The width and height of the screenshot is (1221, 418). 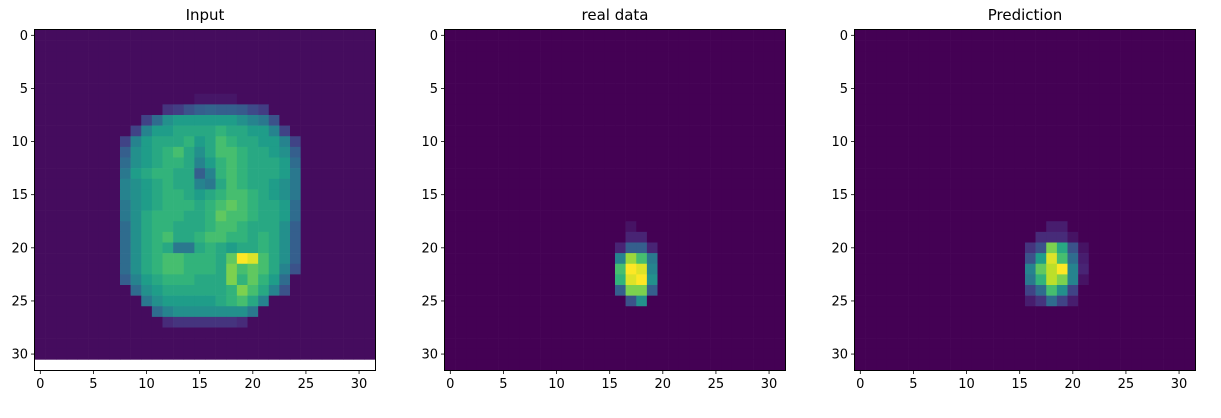 What do you see at coordinates (40, 384) in the screenshot?
I see `x-tick-label: 0` at bounding box center [40, 384].